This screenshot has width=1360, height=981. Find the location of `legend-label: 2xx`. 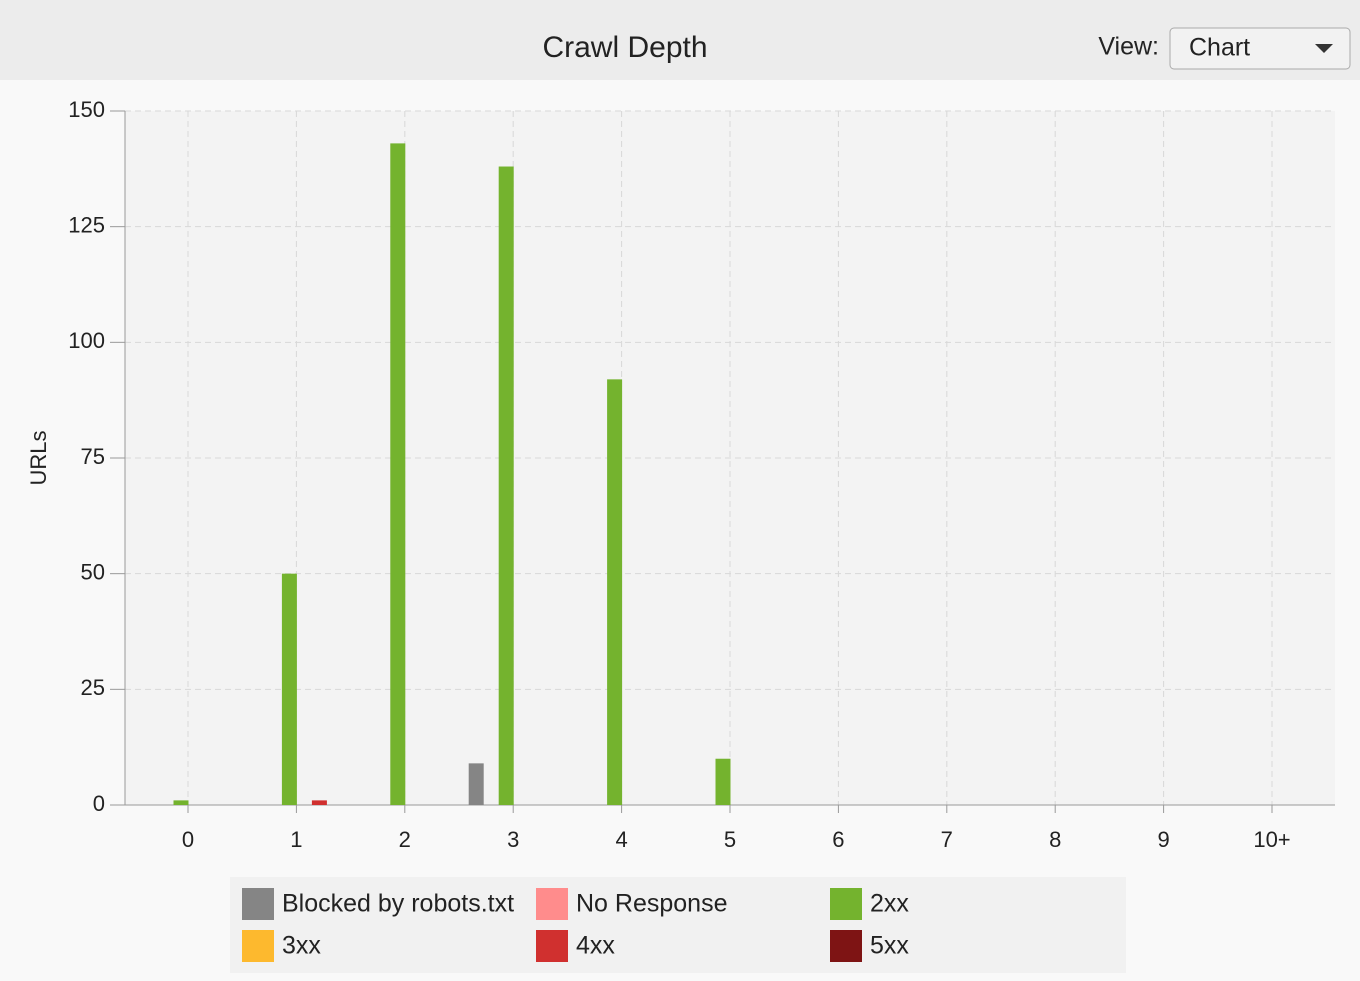

legend-label: 2xx is located at coordinates (889, 904).